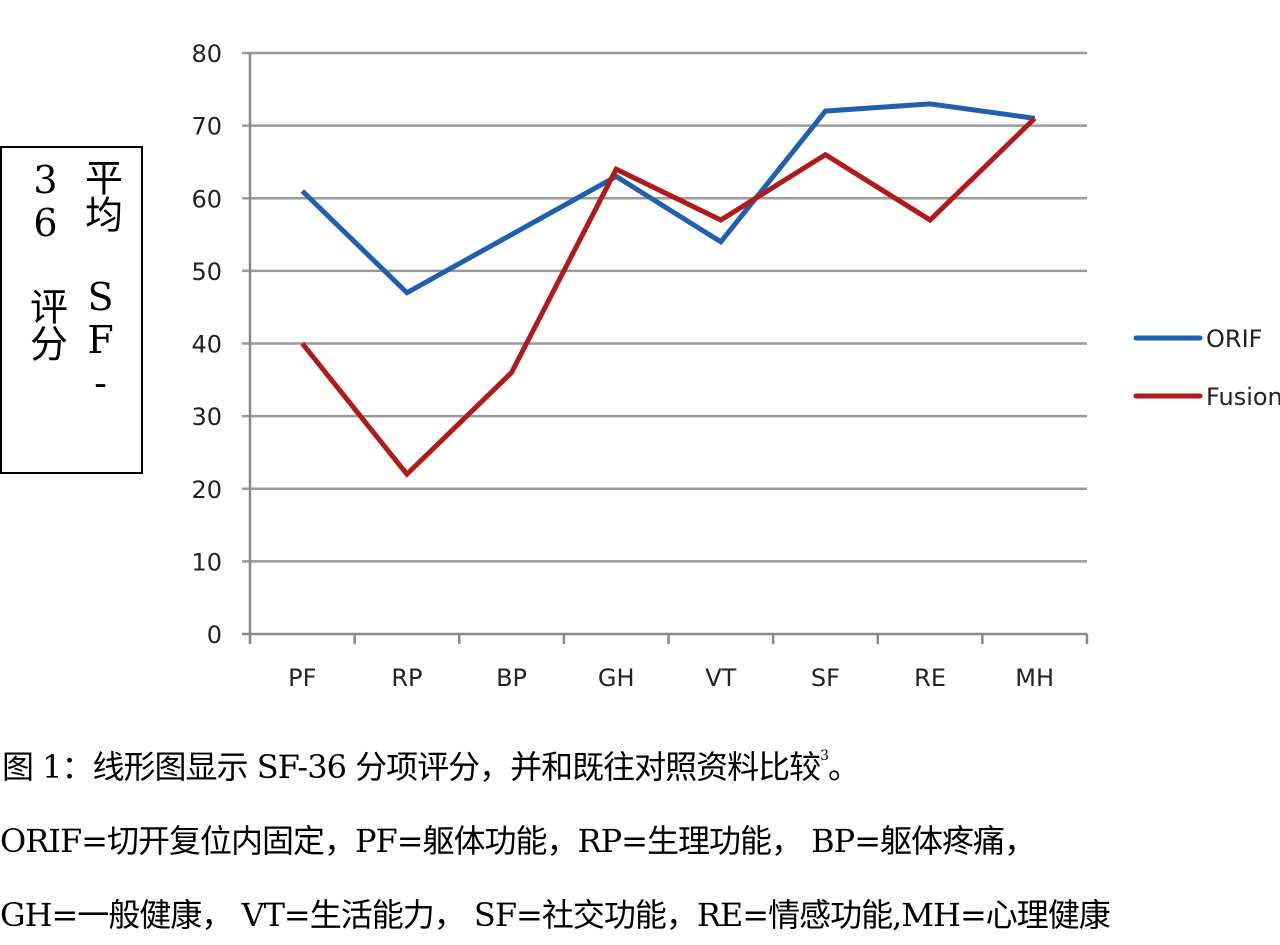 Image resolution: width=1280 pixels, height=945 pixels. What do you see at coordinates (825, 678) in the screenshot?
I see `x-tick-label: SF` at bounding box center [825, 678].